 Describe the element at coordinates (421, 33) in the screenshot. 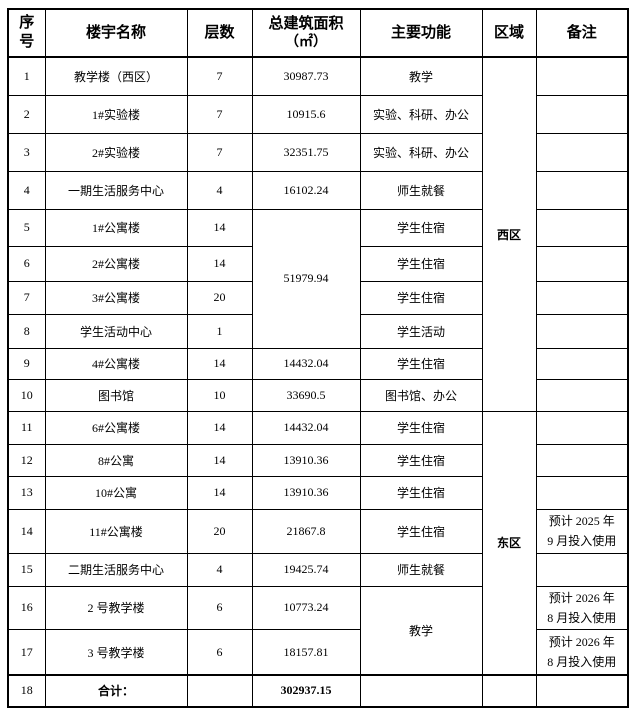

I see `header-function: 主要功能` at that location.